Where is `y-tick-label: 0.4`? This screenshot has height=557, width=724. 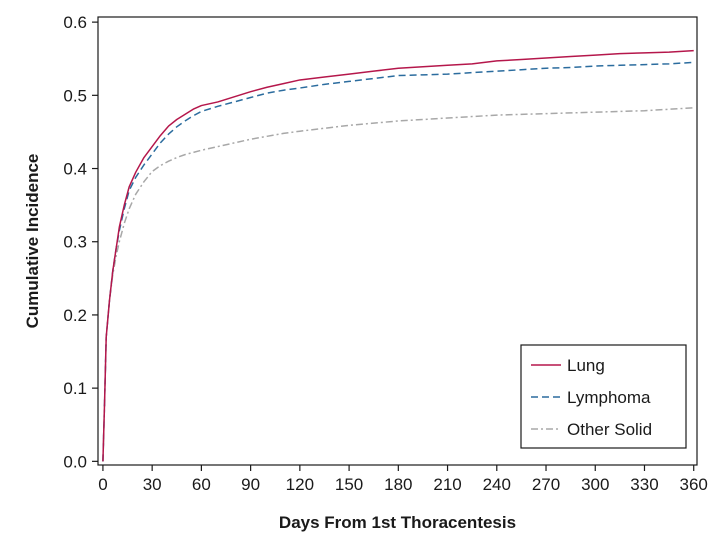
y-tick-label: 0.4 is located at coordinates (75, 169).